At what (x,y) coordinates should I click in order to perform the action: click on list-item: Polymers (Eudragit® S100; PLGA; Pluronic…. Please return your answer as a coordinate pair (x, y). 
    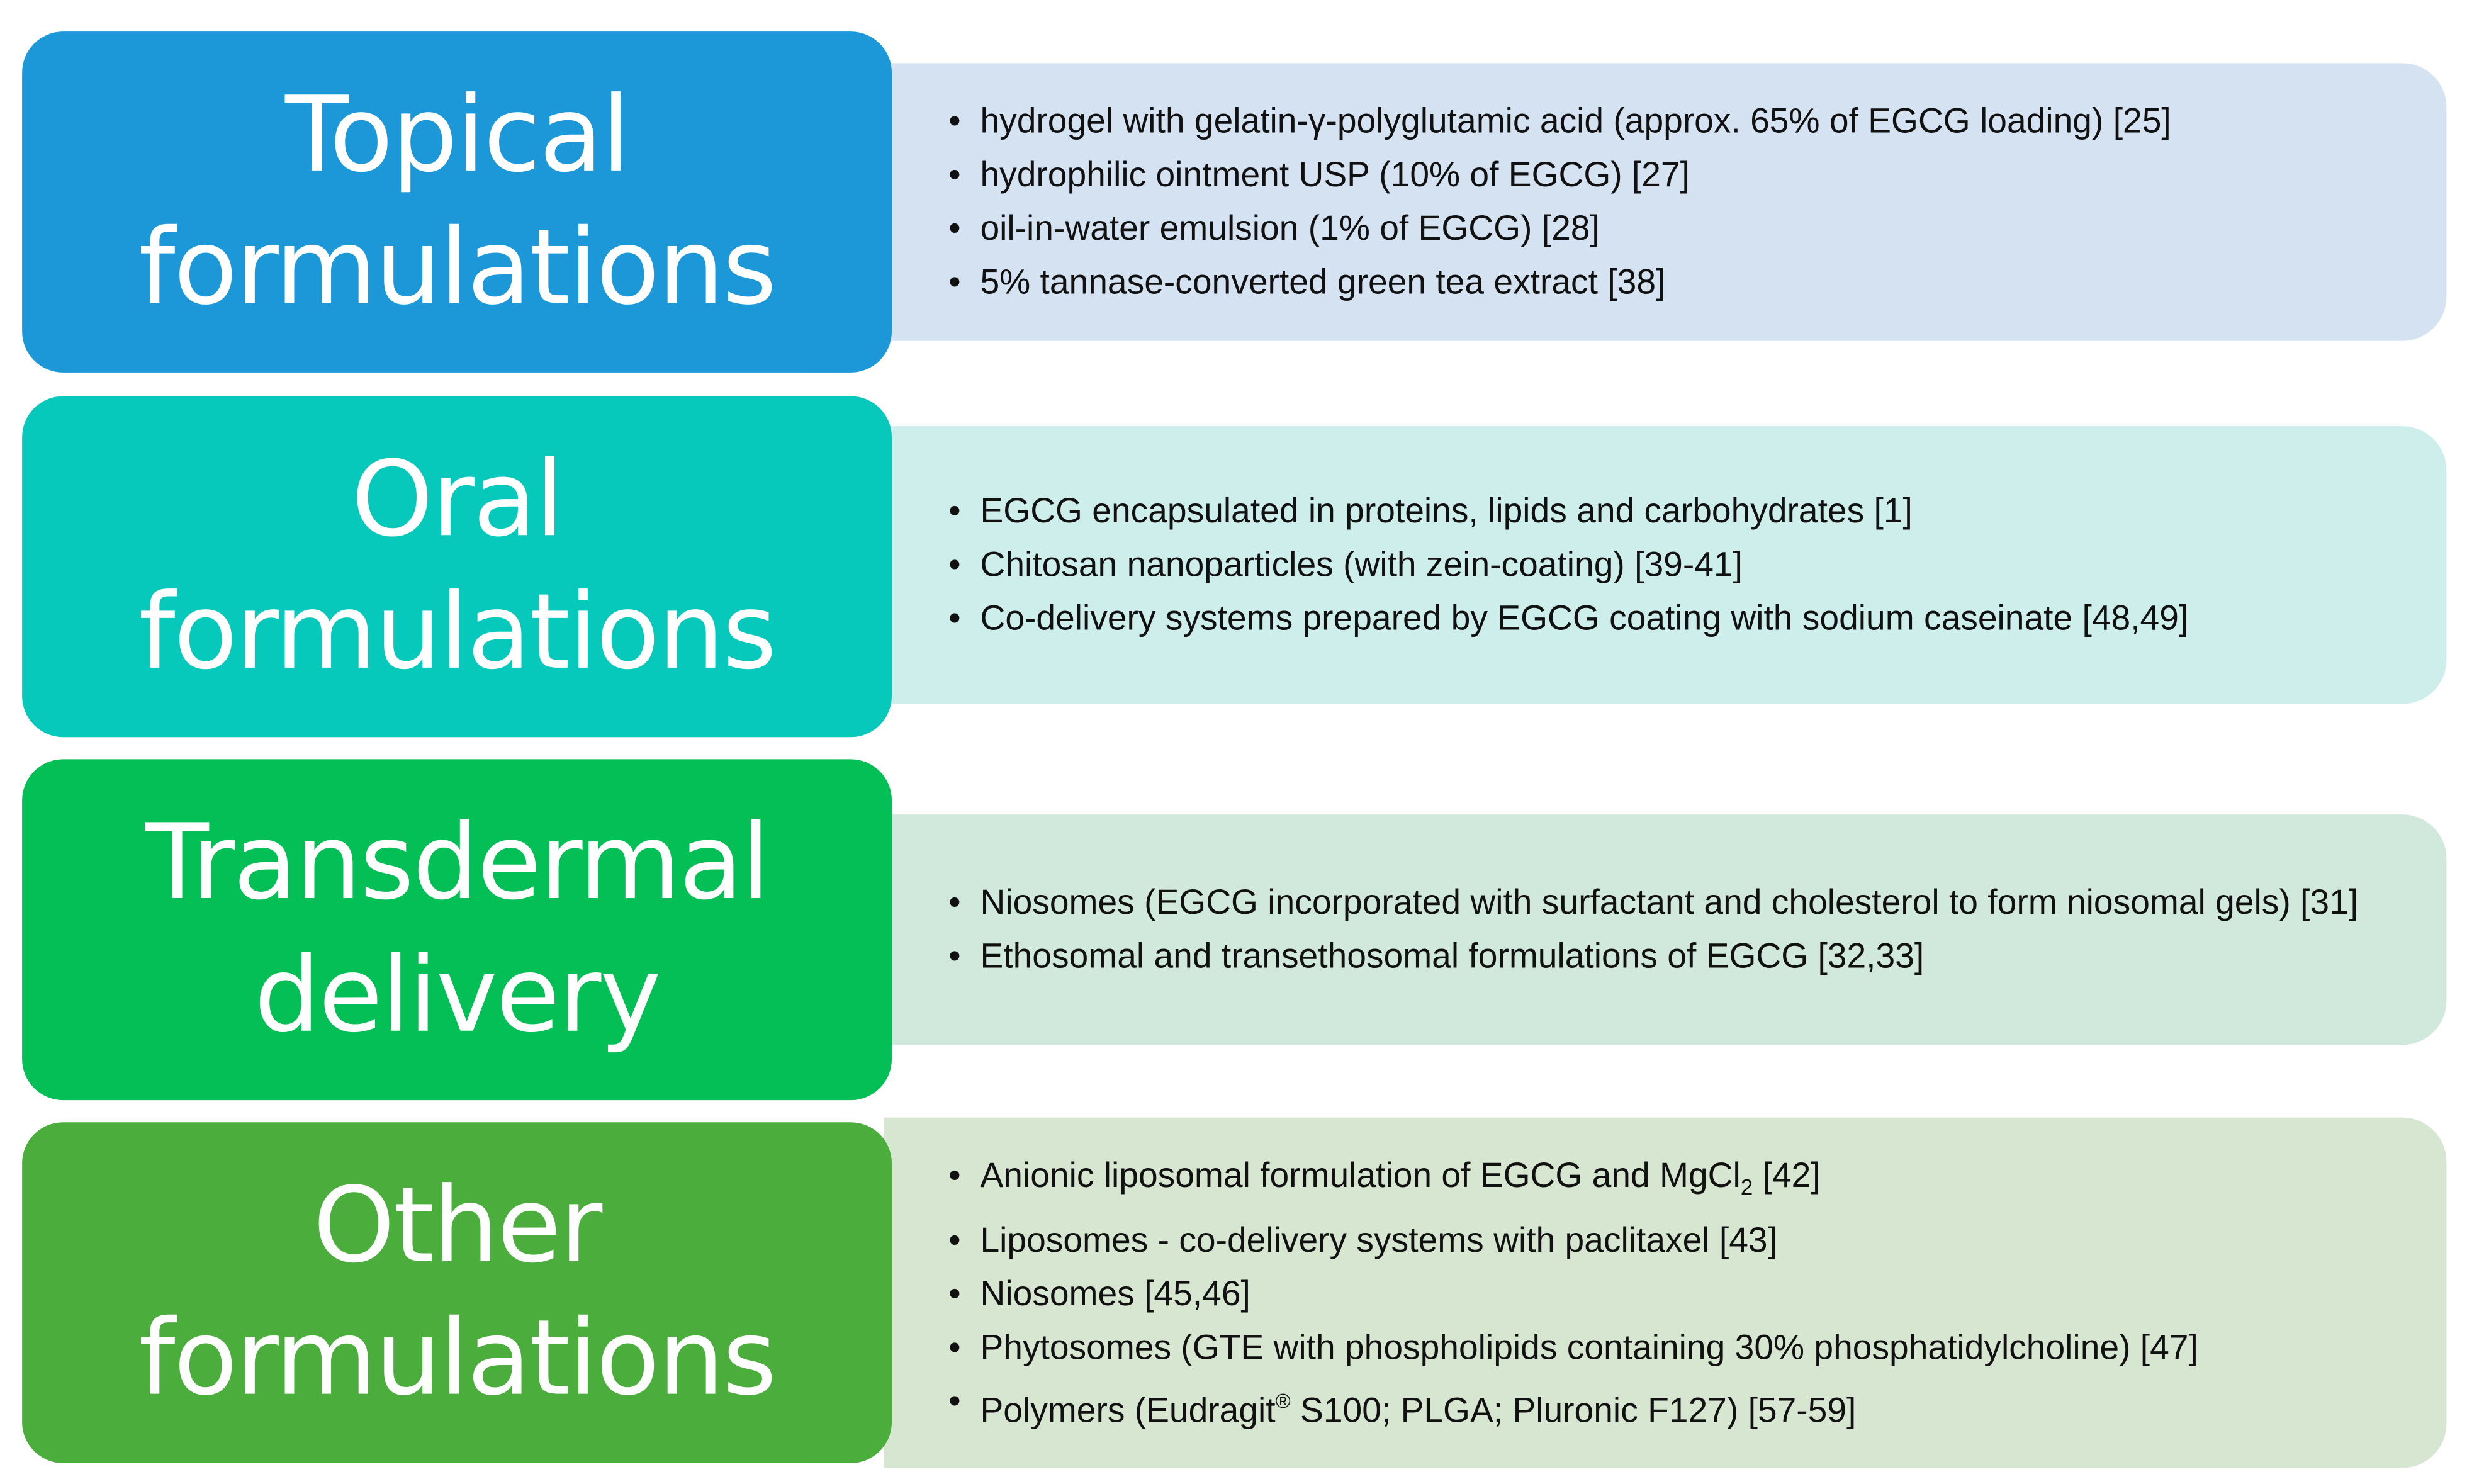
    Looking at the image, I should click on (1573, 1406).